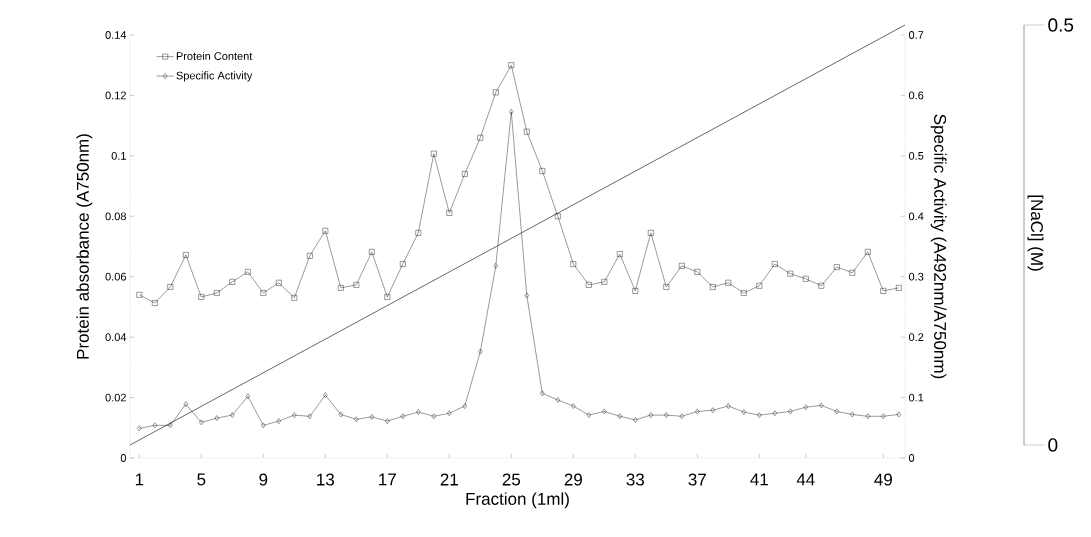 The height and width of the screenshot is (537, 1091). Describe the element at coordinates (916, 95) in the screenshot. I see `y2-tick-label: 0.6` at that location.